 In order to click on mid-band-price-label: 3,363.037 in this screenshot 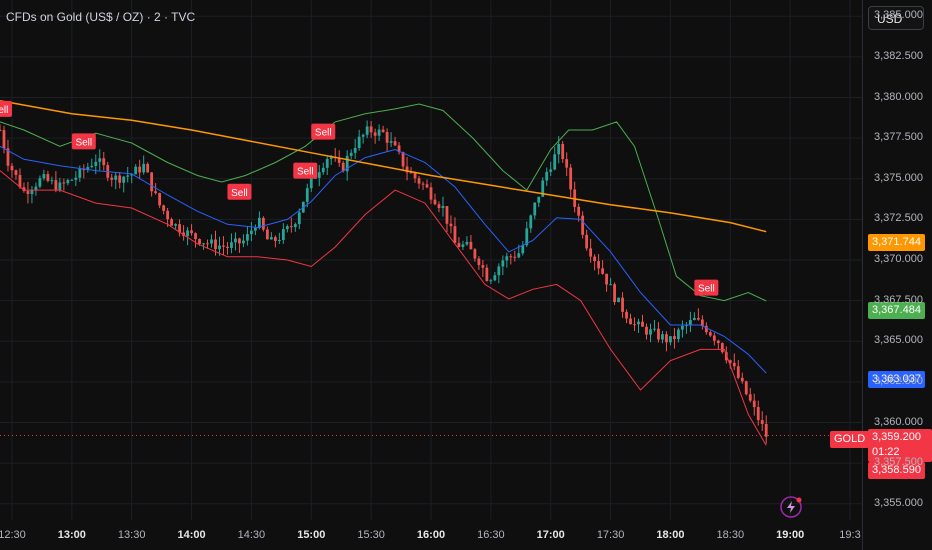, I will do `click(896, 379)`.